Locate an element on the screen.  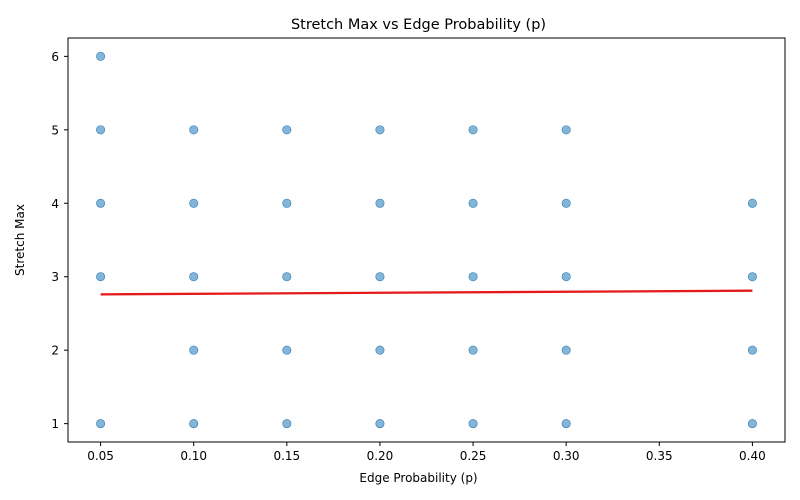
x-tick-label: 0.40 is located at coordinates (752, 456).